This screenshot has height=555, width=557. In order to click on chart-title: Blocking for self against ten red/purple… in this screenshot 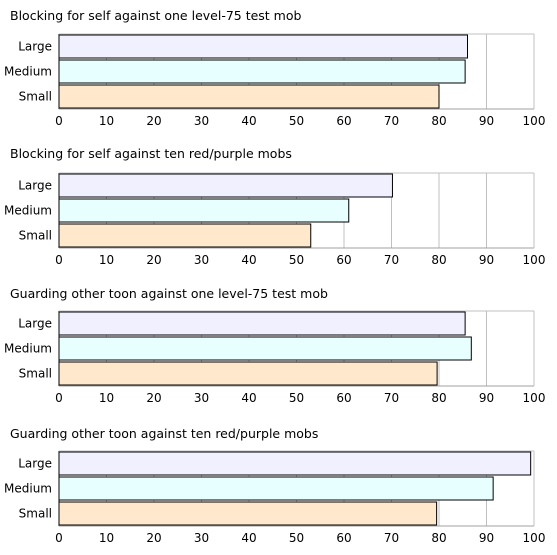, I will do `click(151, 153)`.